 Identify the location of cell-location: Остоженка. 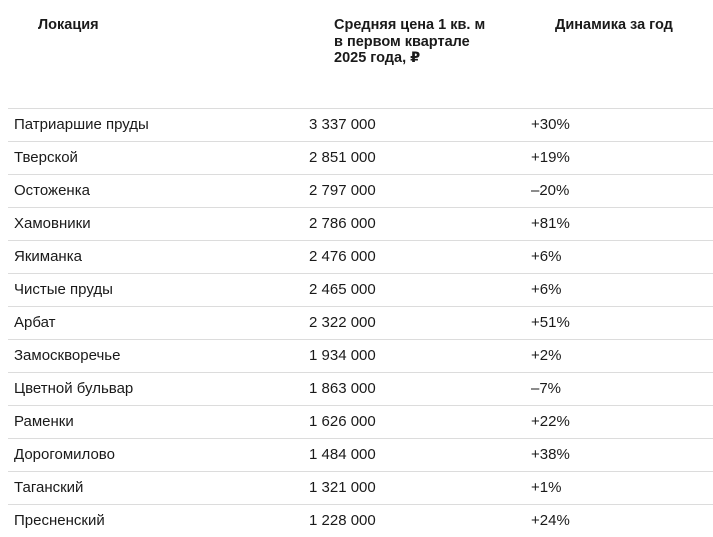
(52, 190).